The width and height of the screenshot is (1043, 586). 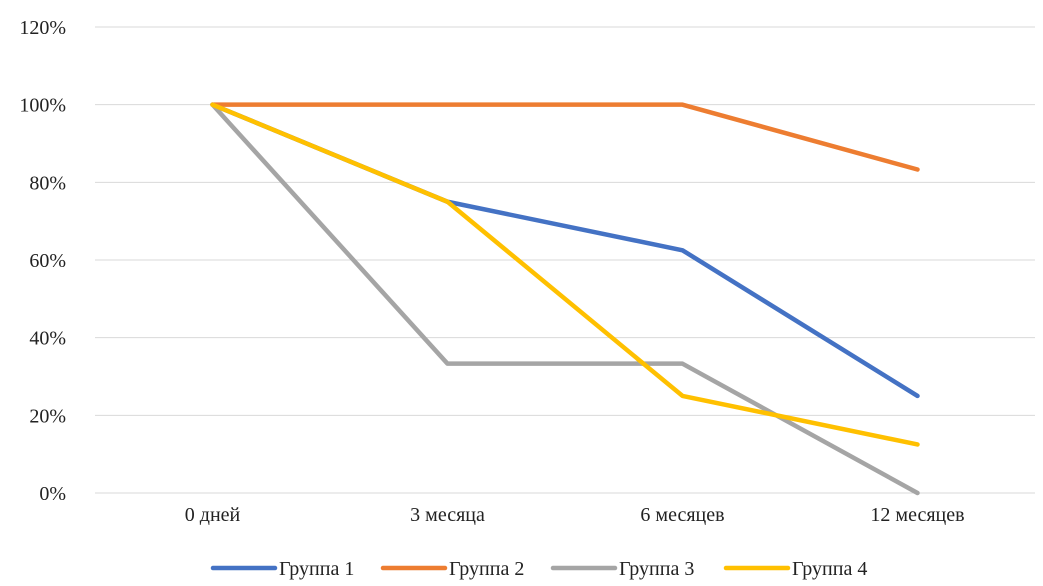 What do you see at coordinates (682, 515) in the screenshot?
I see `x-tick-label: 6 месяцев` at bounding box center [682, 515].